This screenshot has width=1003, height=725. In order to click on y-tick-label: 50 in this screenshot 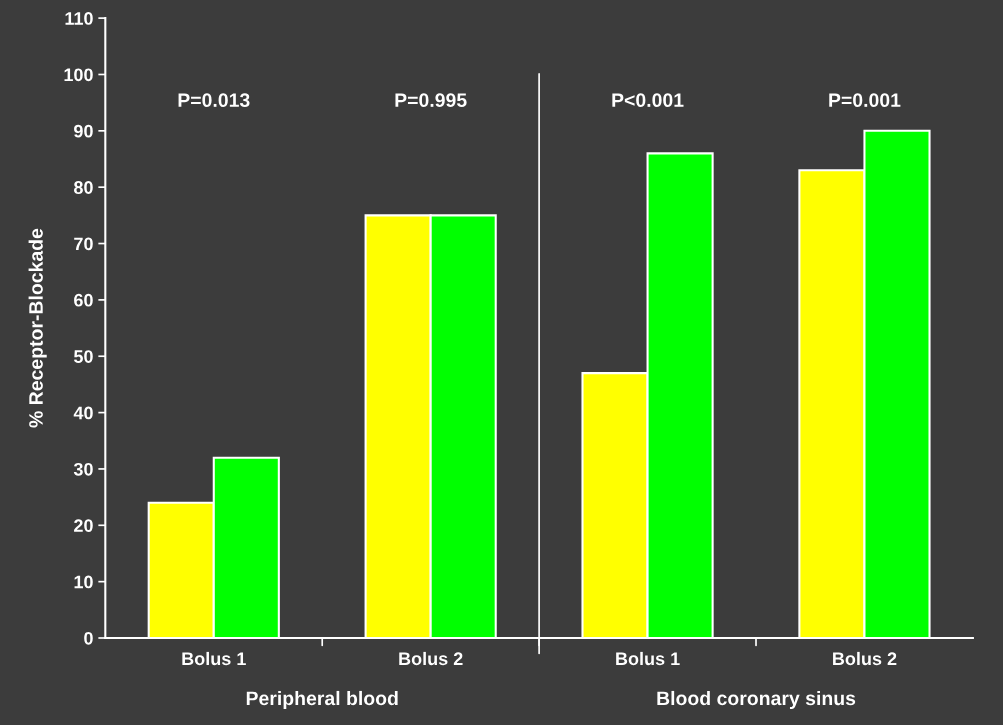, I will do `click(83, 356)`.